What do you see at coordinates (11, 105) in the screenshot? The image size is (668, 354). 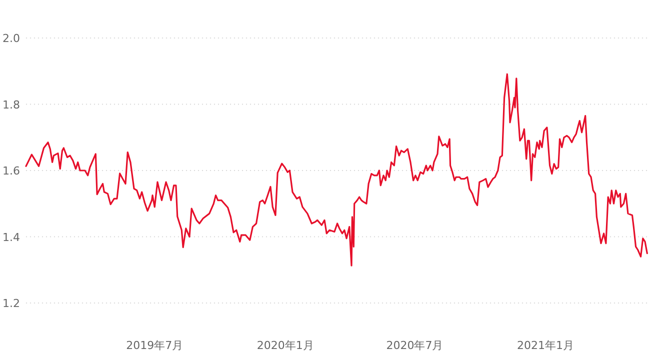 I see `y-tick-label: 1.8` at bounding box center [11, 105].